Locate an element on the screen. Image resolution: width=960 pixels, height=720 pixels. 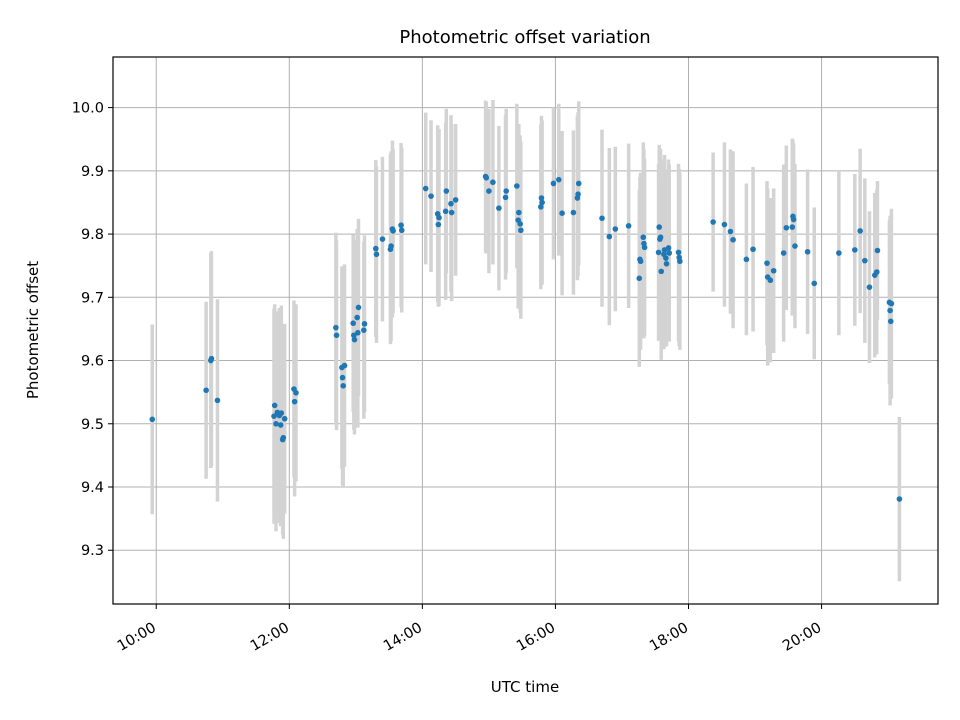
x-axis-label: UTC time is located at coordinates (525, 687).